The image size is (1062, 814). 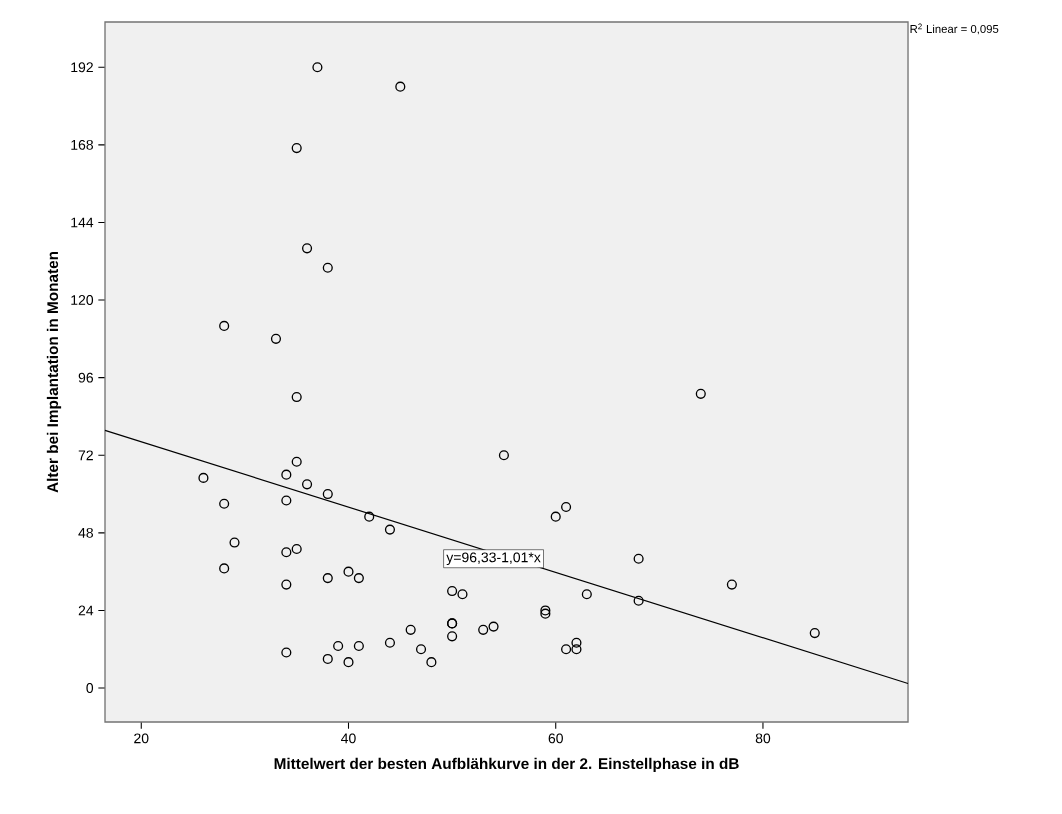 I want to click on x-tick-label: 60, so click(x=555, y=738).